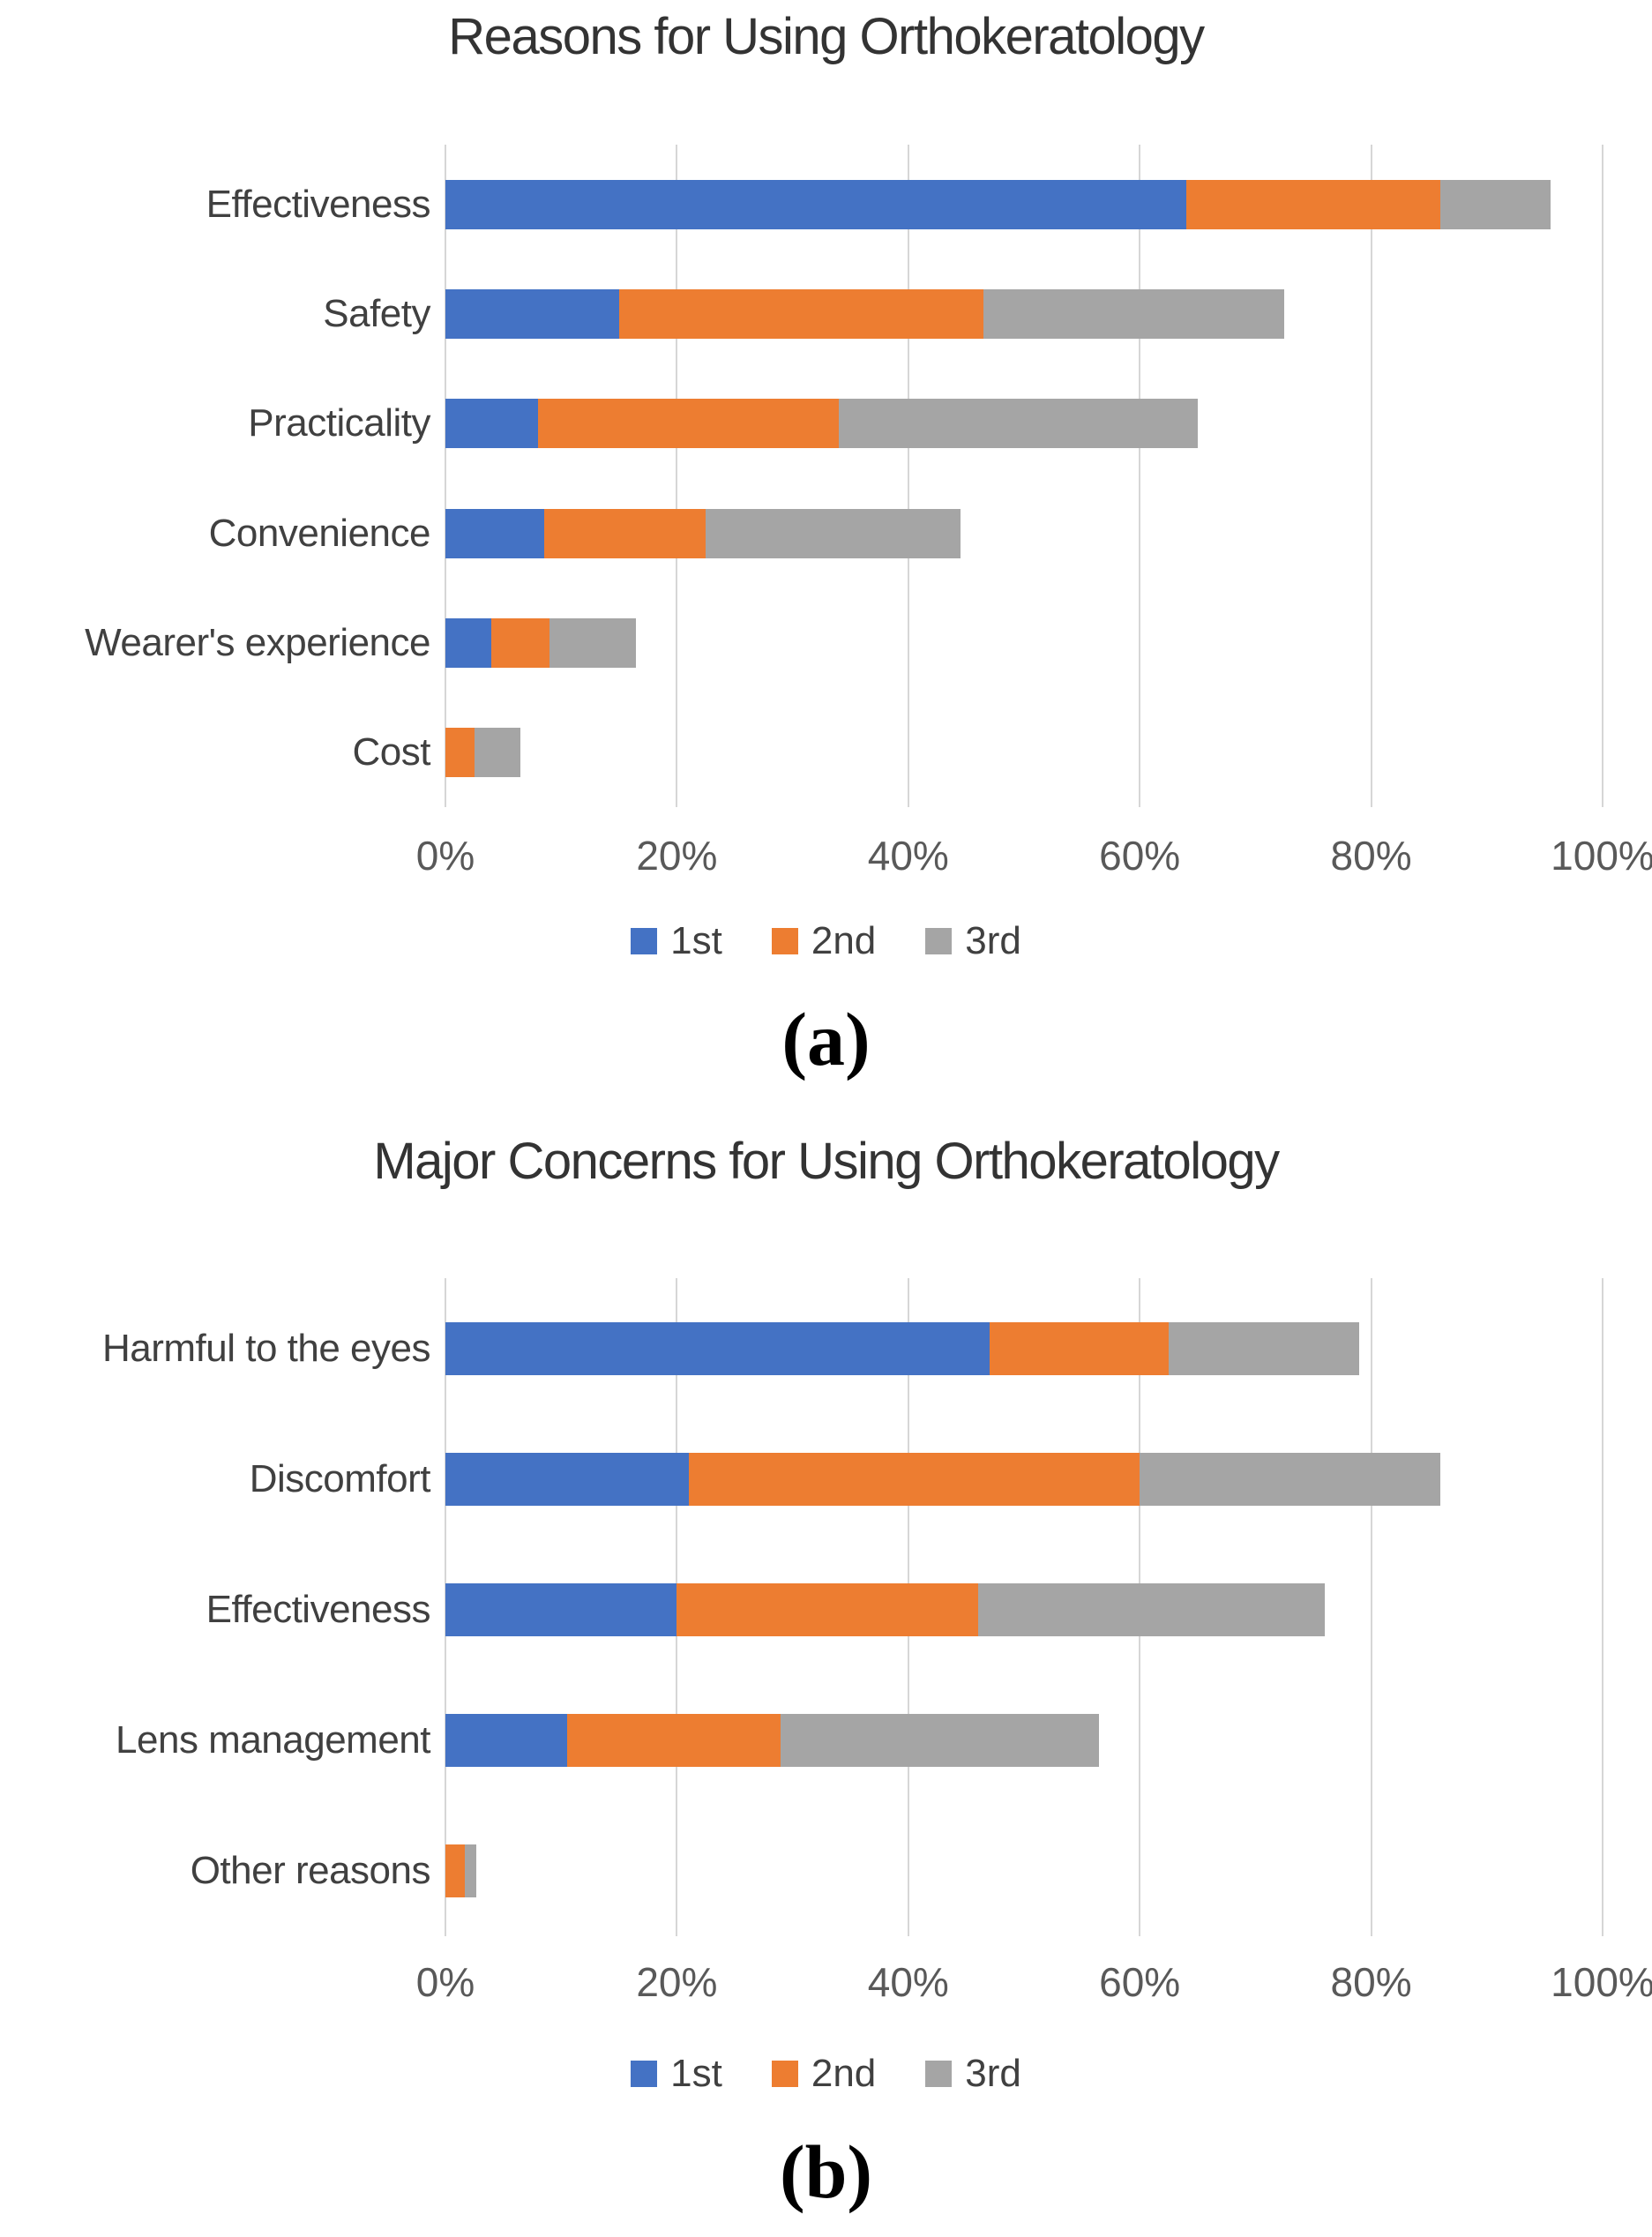 This screenshot has width=1652, height=2237. What do you see at coordinates (340, 1478) in the screenshot?
I see `category-label: Discomfort` at bounding box center [340, 1478].